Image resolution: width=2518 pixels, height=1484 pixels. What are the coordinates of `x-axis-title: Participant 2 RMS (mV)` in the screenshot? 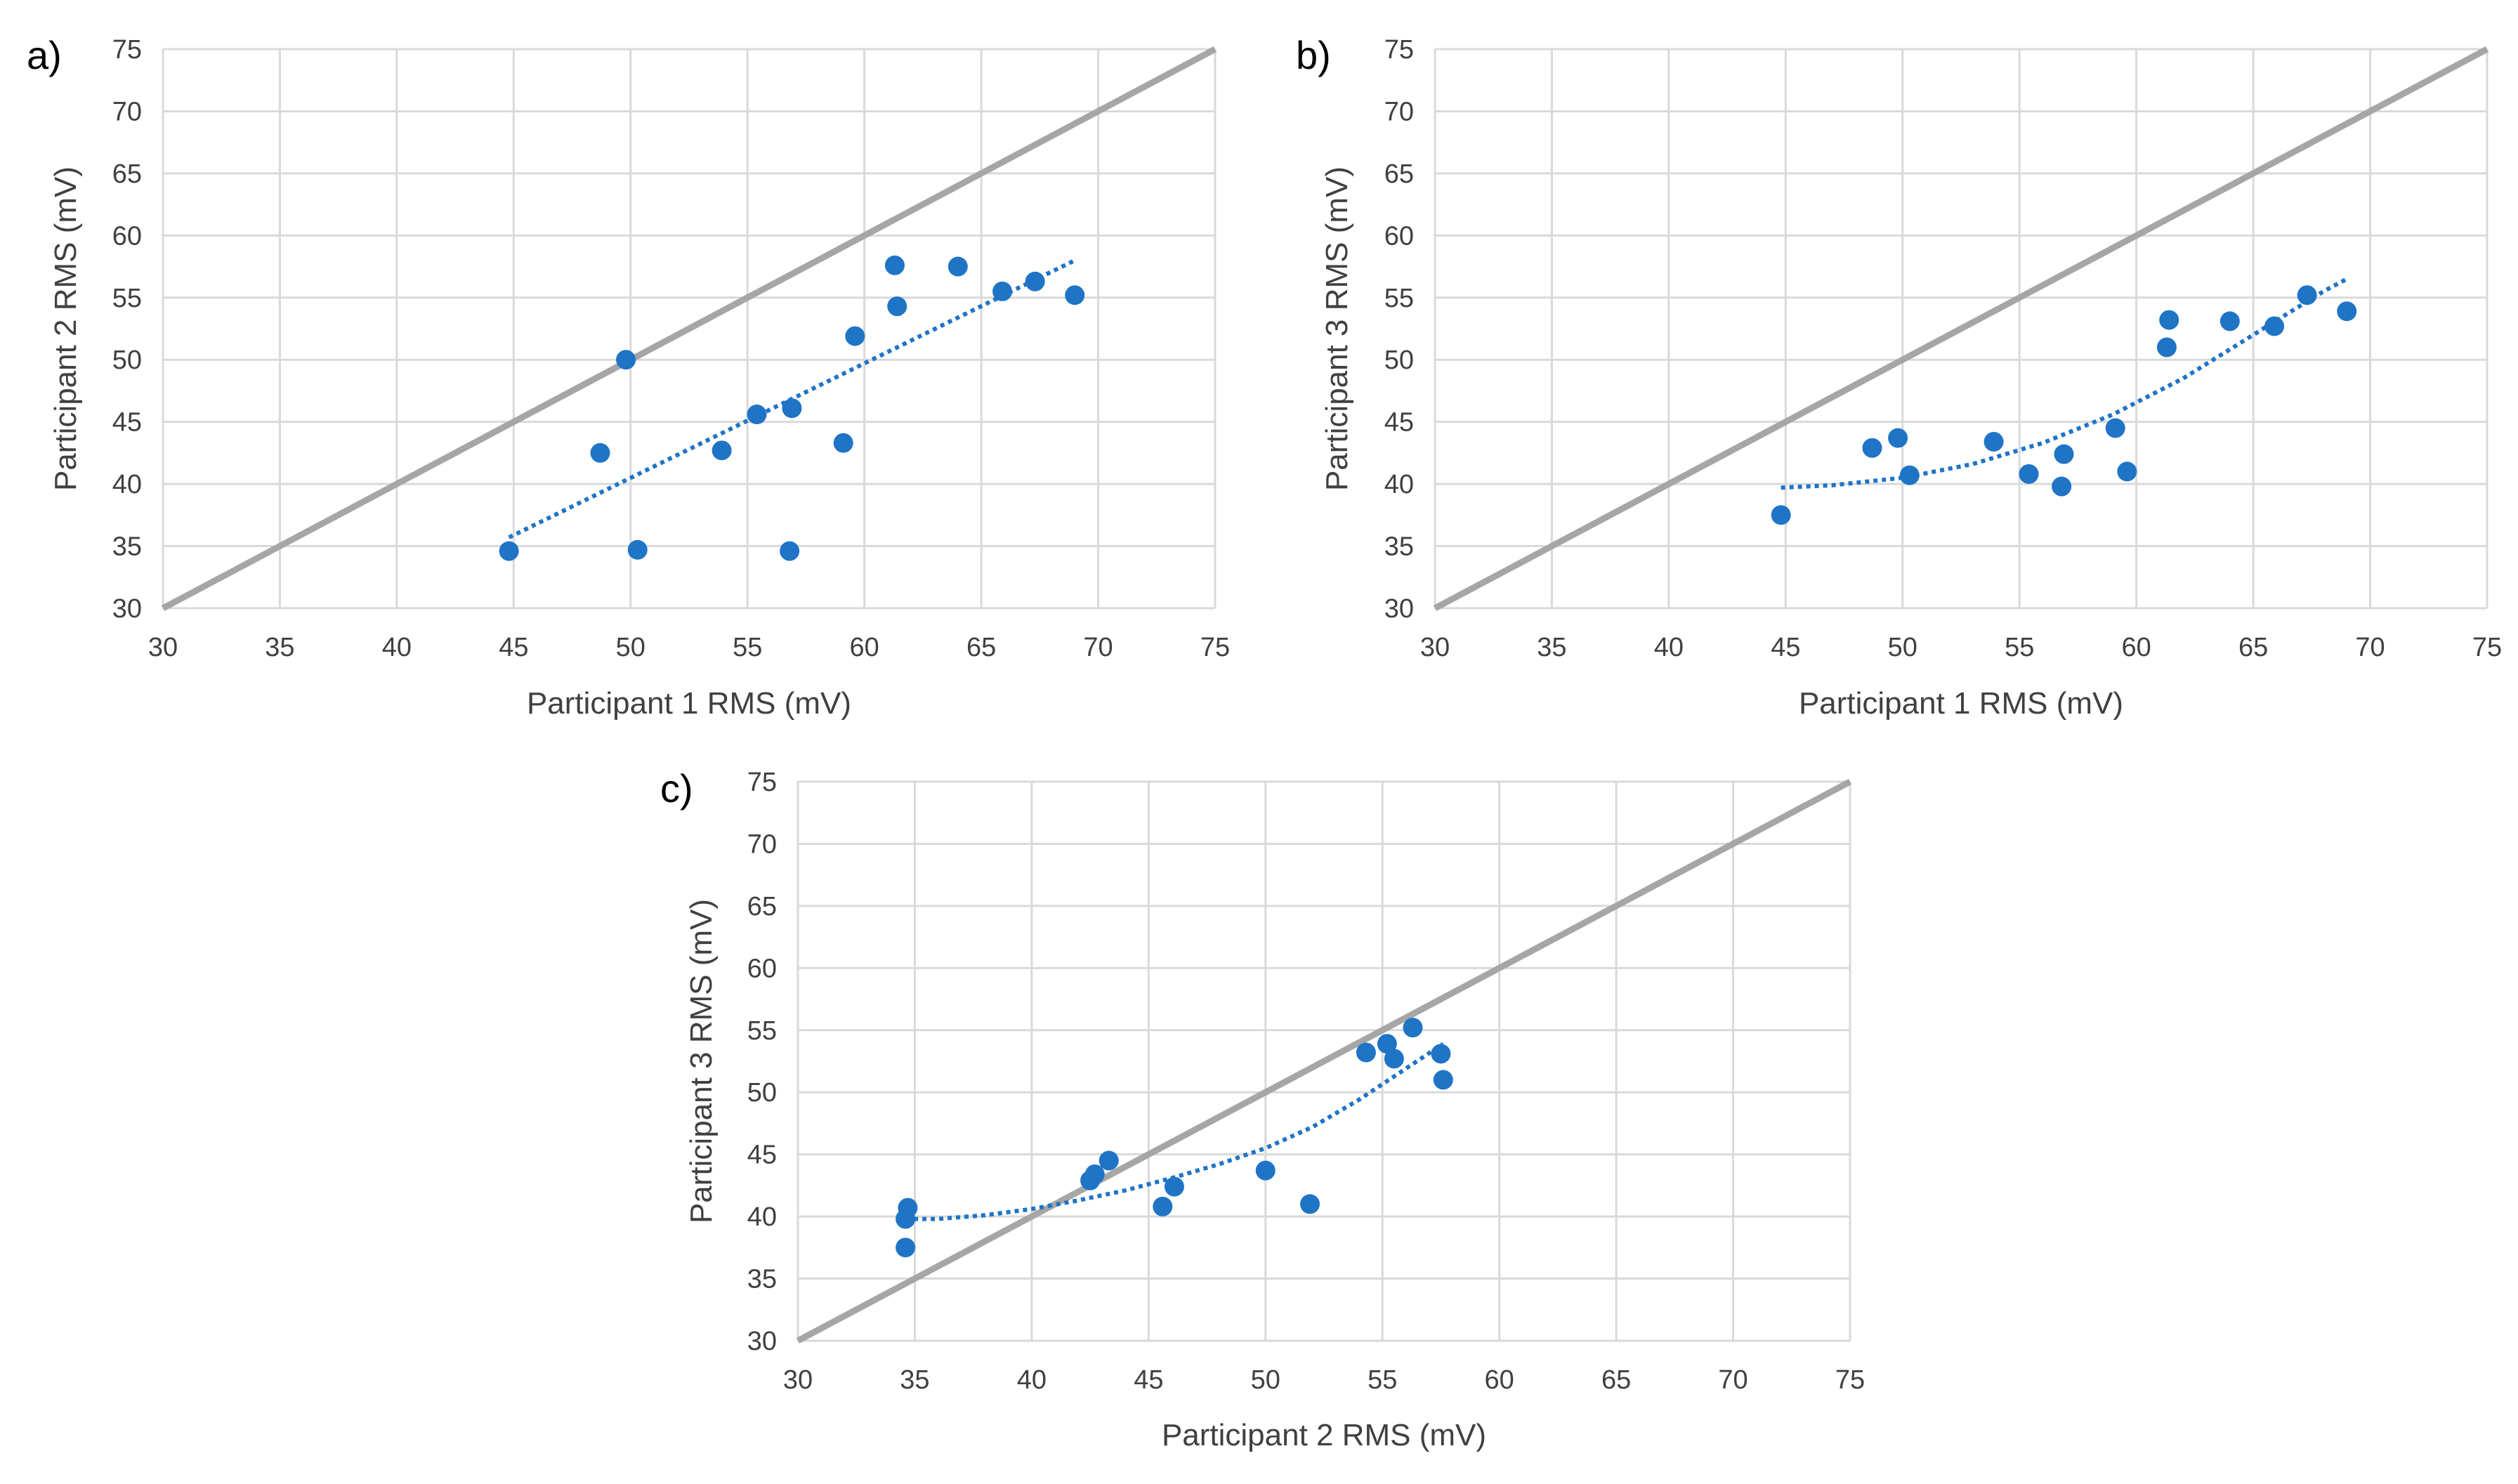 It's located at (1324, 1435).